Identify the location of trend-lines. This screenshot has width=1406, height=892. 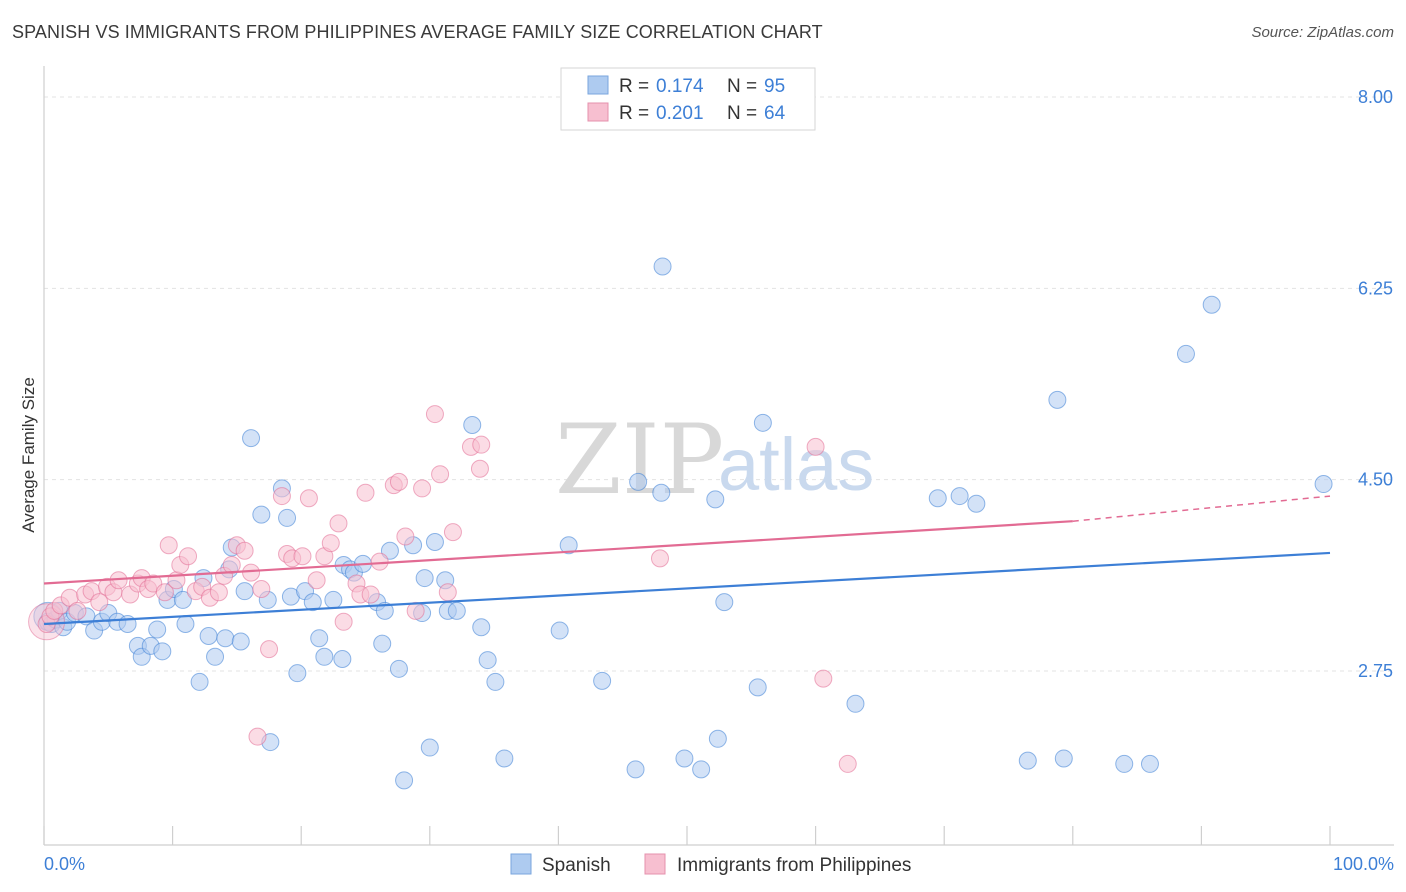
(687, 560).